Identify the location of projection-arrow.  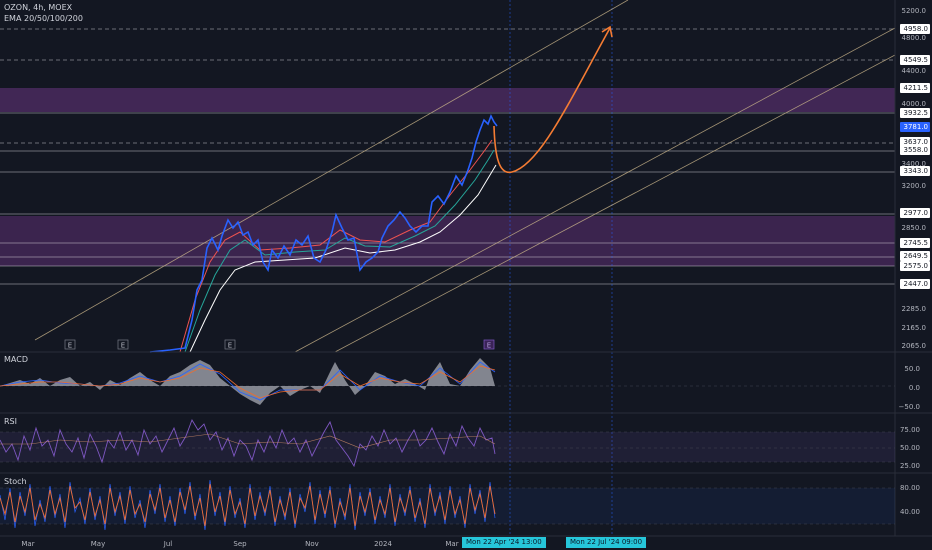
(552, 100).